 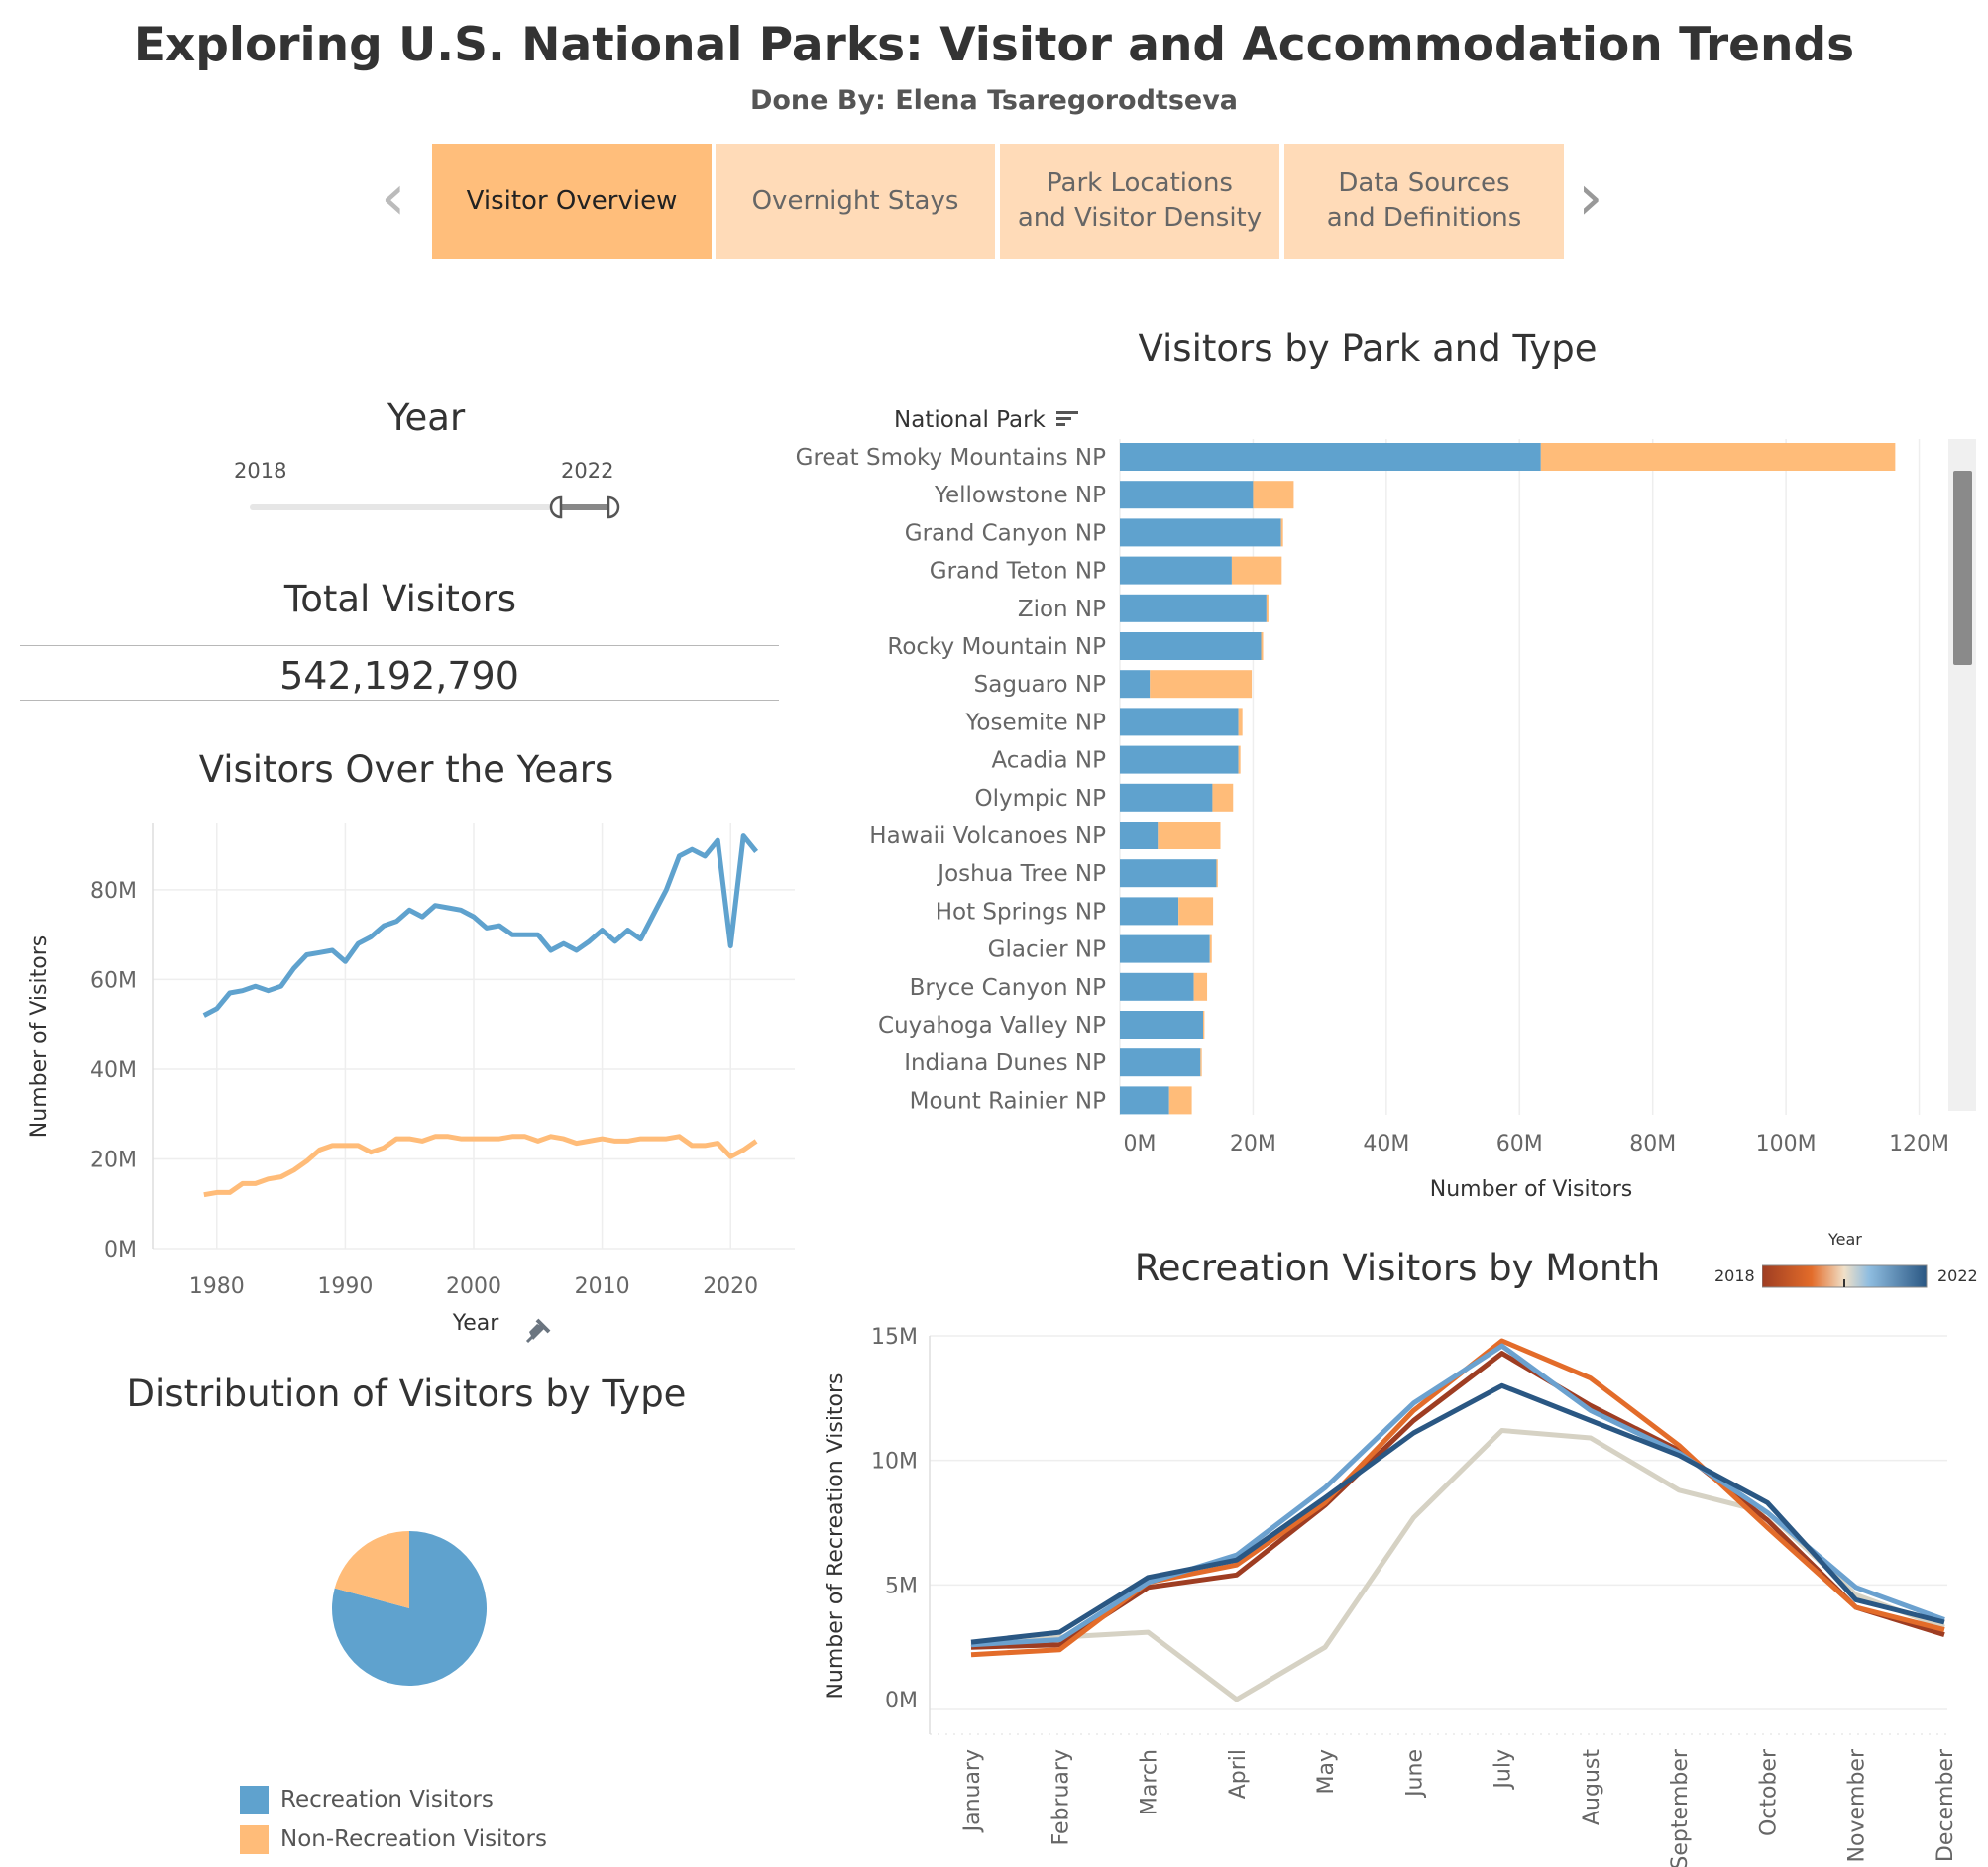 What do you see at coordinates (1590, 198) in the screenshot?
I see `chevron-right-icon: ›` at bounding box center [1590, 198].